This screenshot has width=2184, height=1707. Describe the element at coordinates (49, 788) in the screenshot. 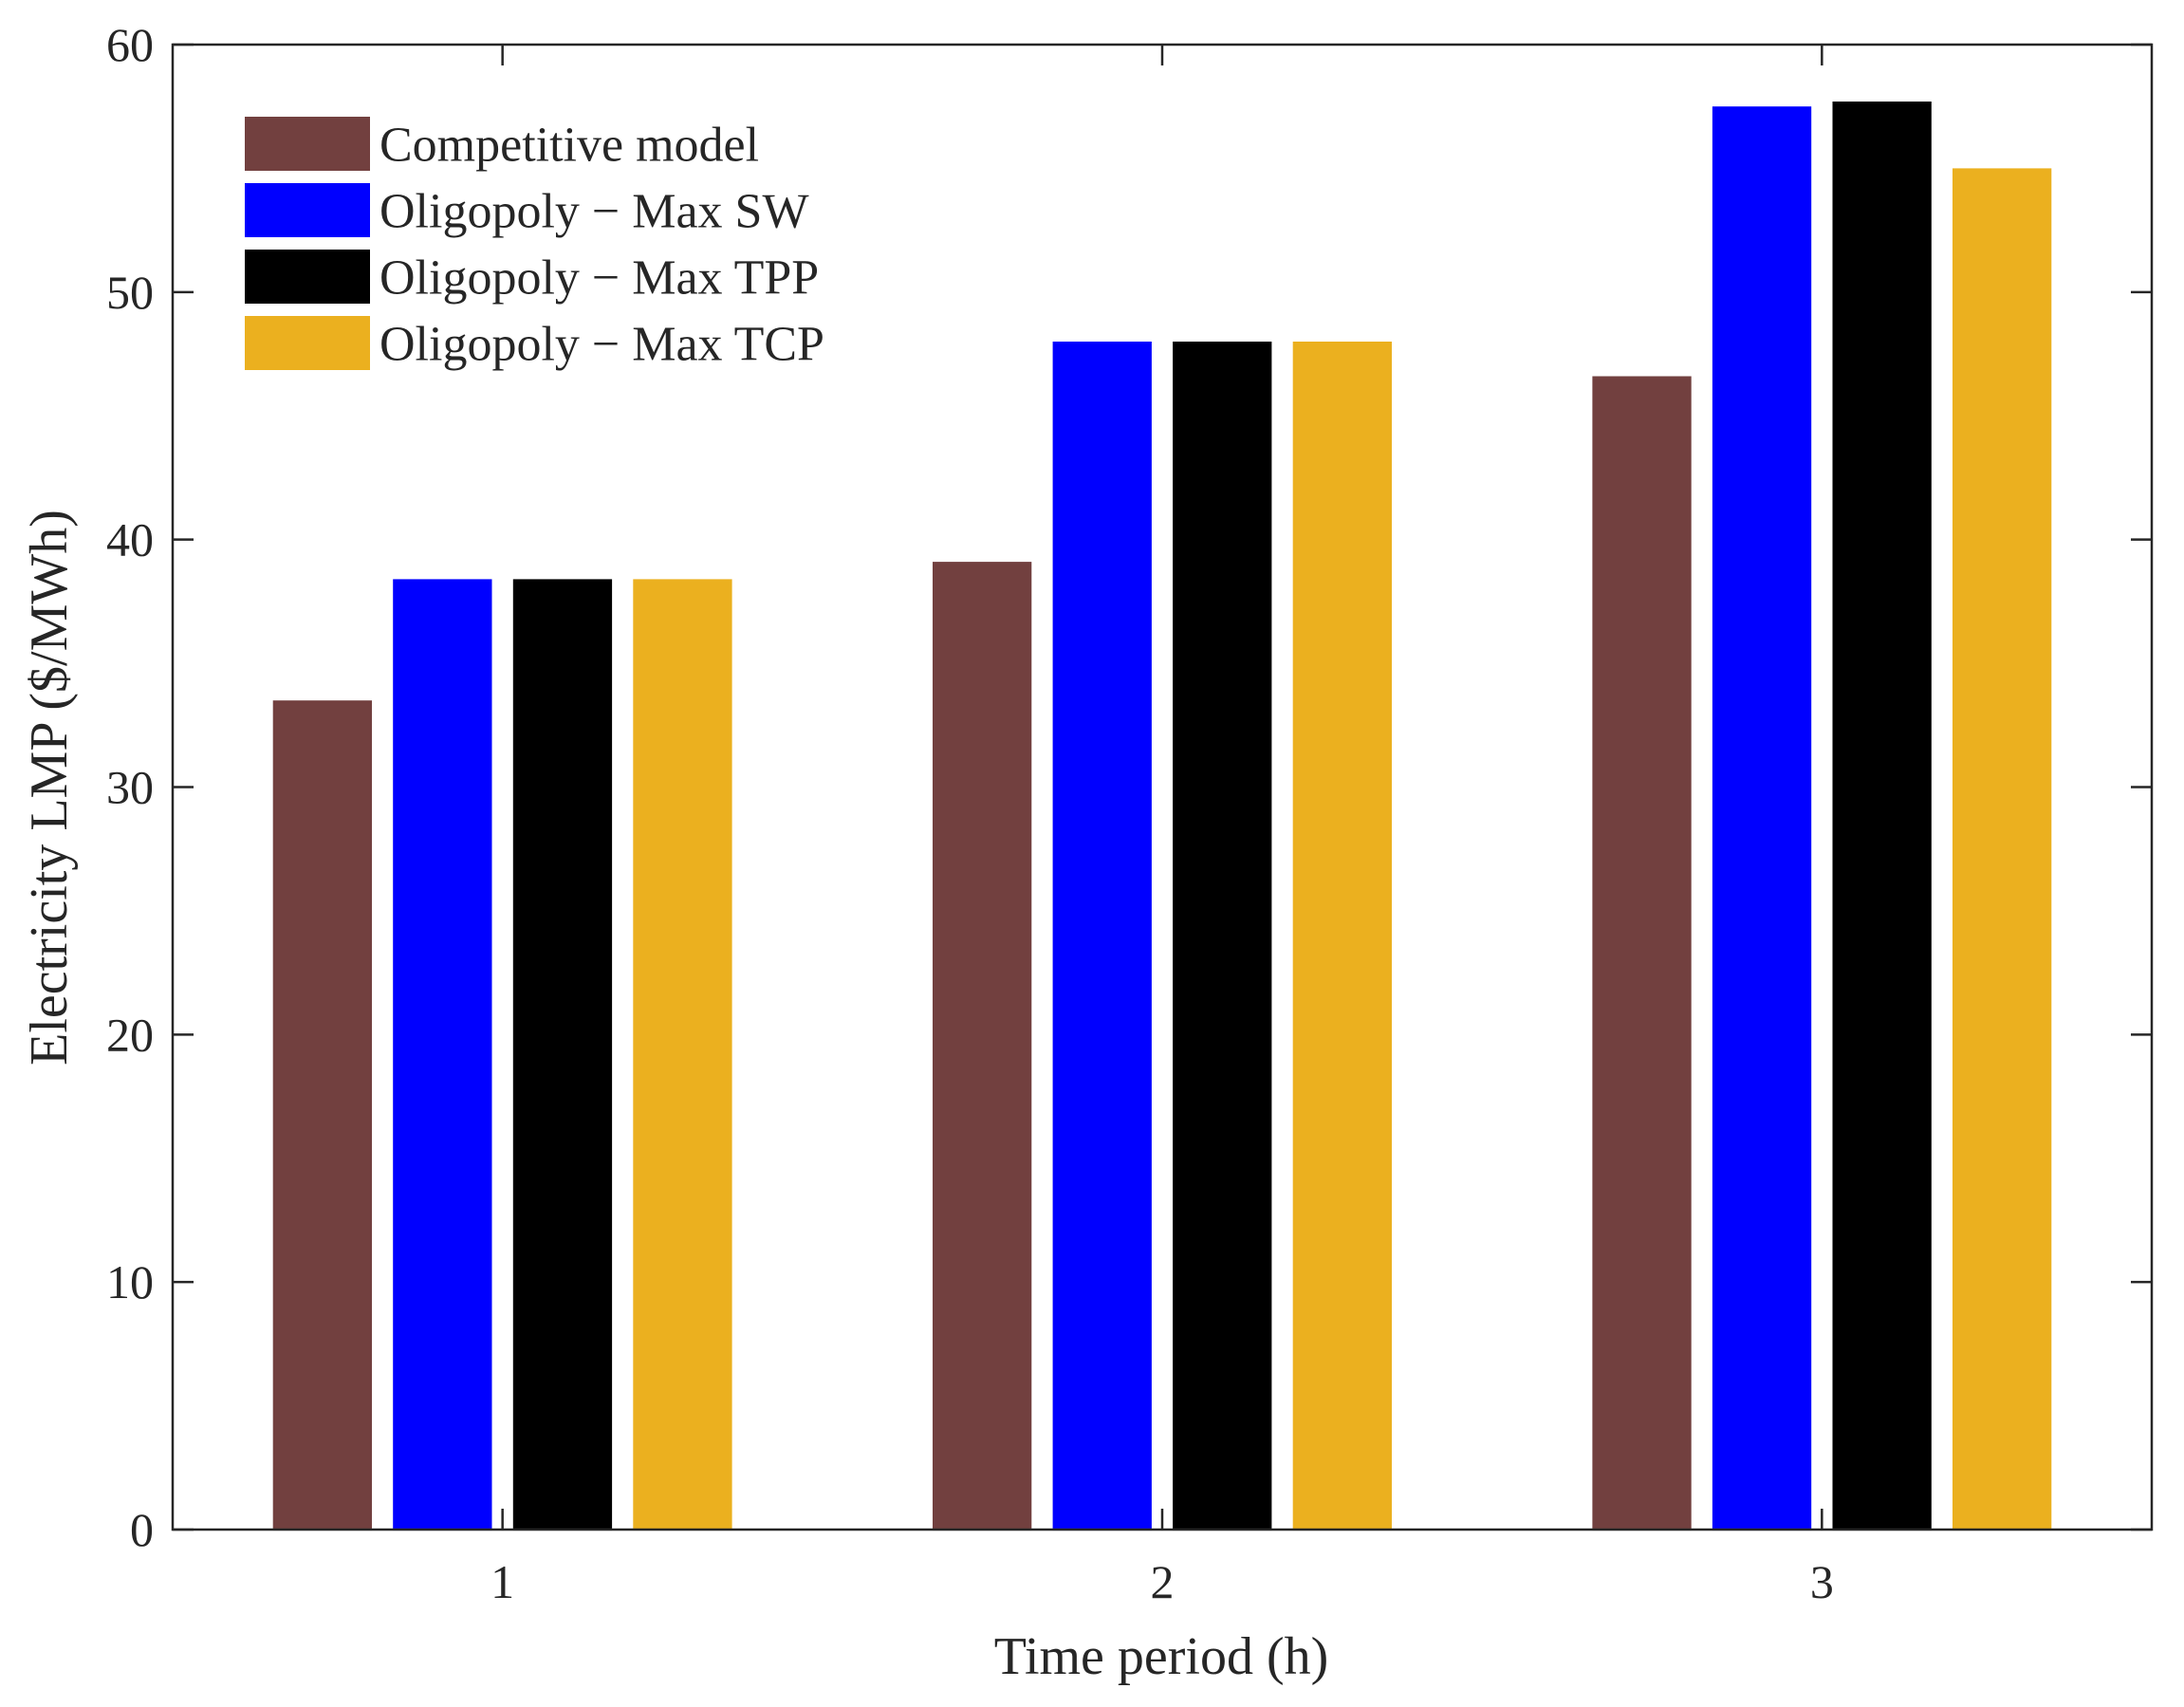

I see `y-axis-title: Electricity LMP ($/MWh)` at that location.